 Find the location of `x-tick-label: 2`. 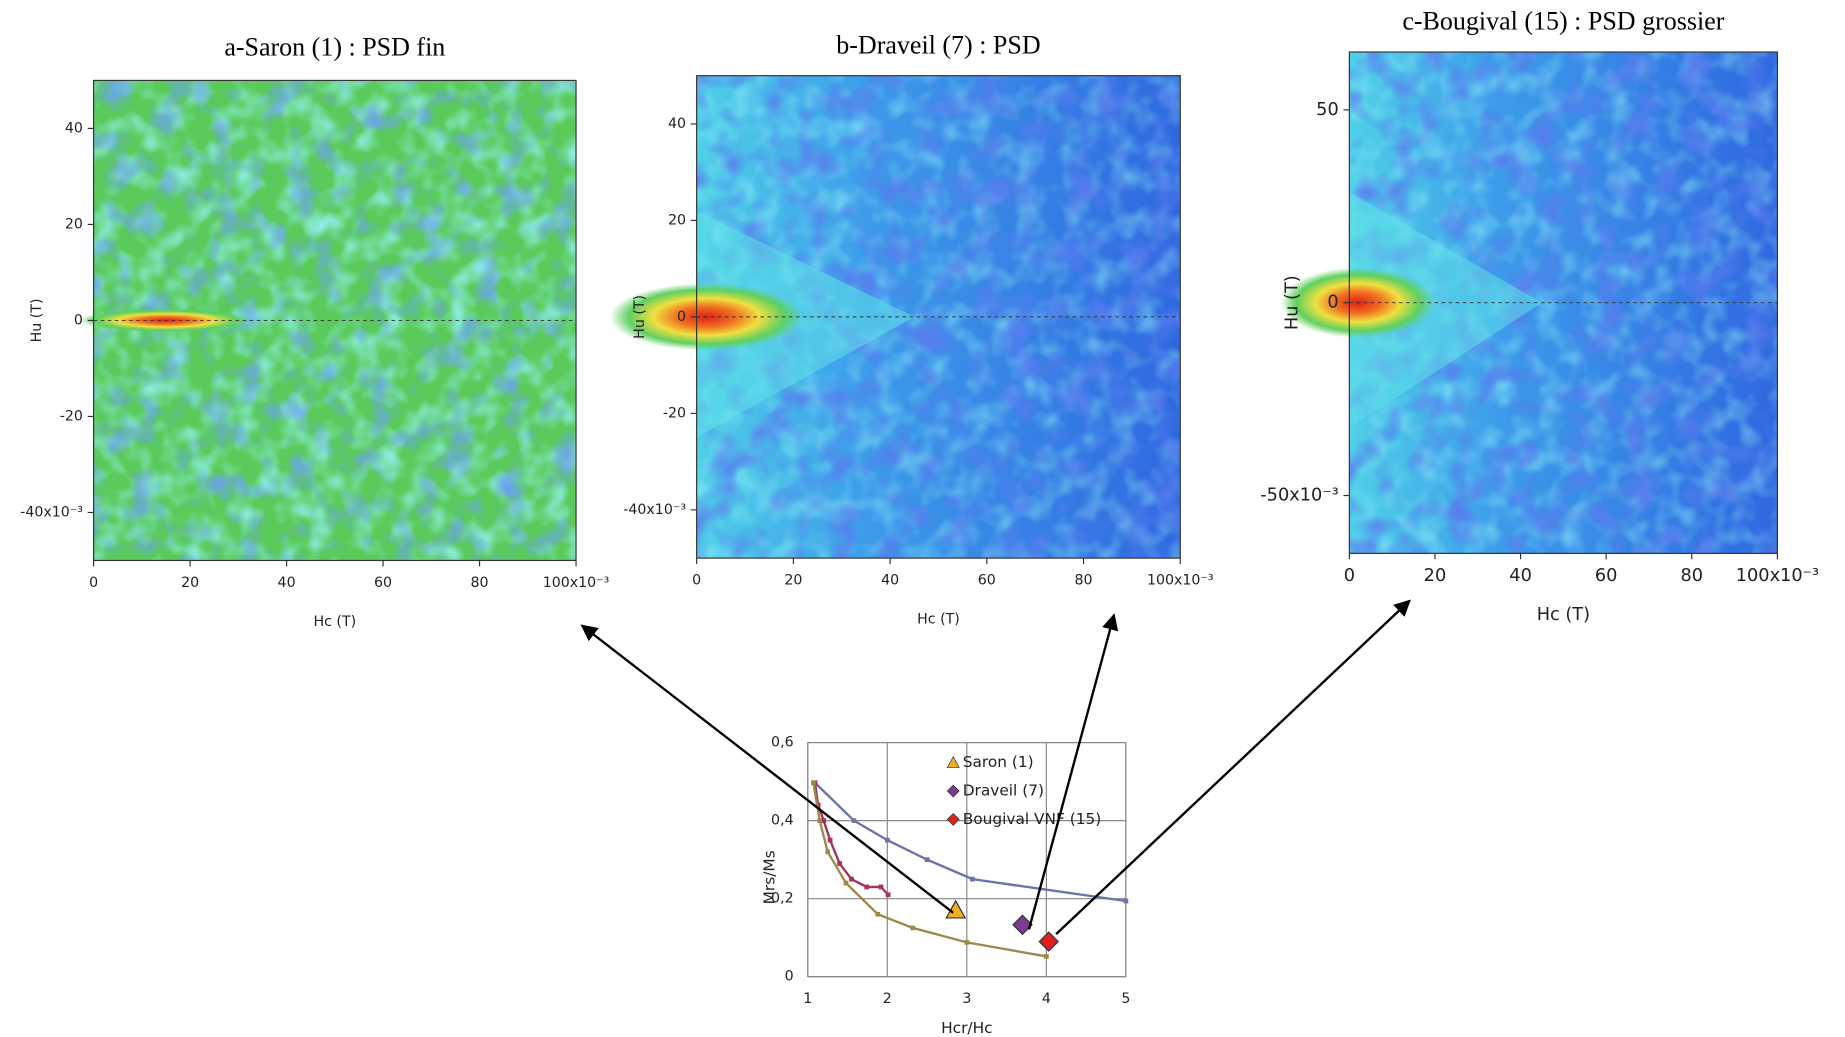

x-tick-label: 2 is located at coordinates (887, 999).